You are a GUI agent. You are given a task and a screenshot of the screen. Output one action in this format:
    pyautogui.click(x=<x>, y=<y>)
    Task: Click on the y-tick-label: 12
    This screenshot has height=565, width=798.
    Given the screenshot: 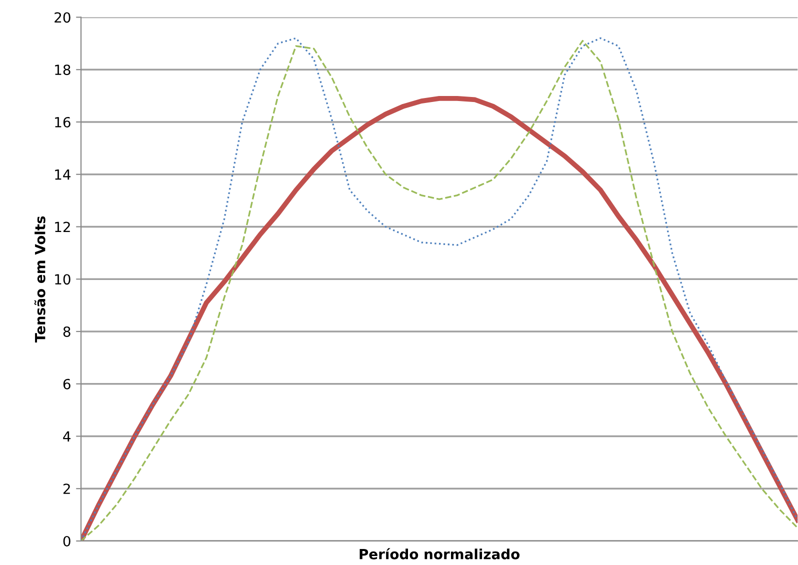 What is the action you would take?
    pyautogui.click(x=62, y=227)
    